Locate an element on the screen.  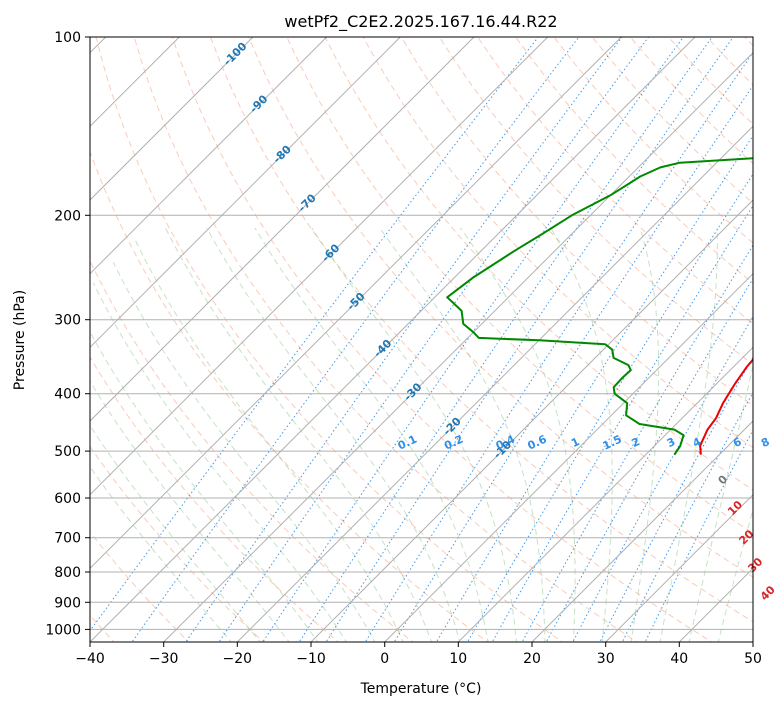
x-tick-label: 0 is located at coordinates (384, 659).